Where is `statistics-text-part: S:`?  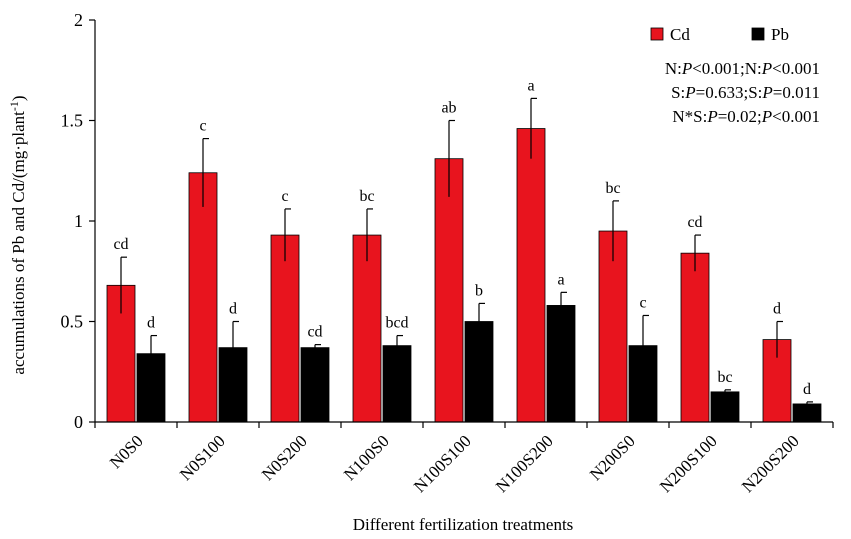
statistics-text-part: S: is located at coordinates (678, 92).